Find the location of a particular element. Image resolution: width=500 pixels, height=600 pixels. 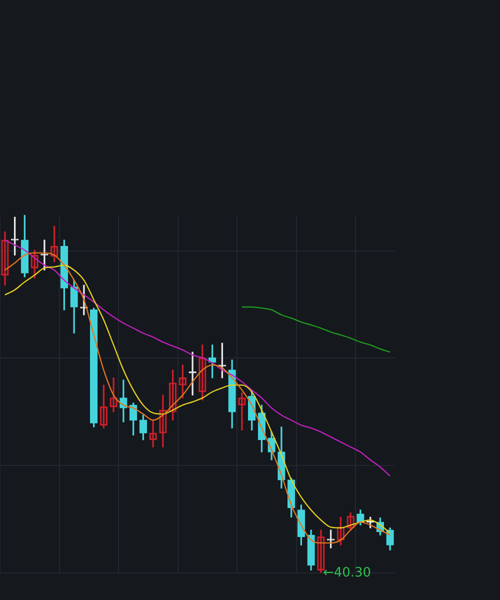

candlestick is located at coordinates (124, 401).